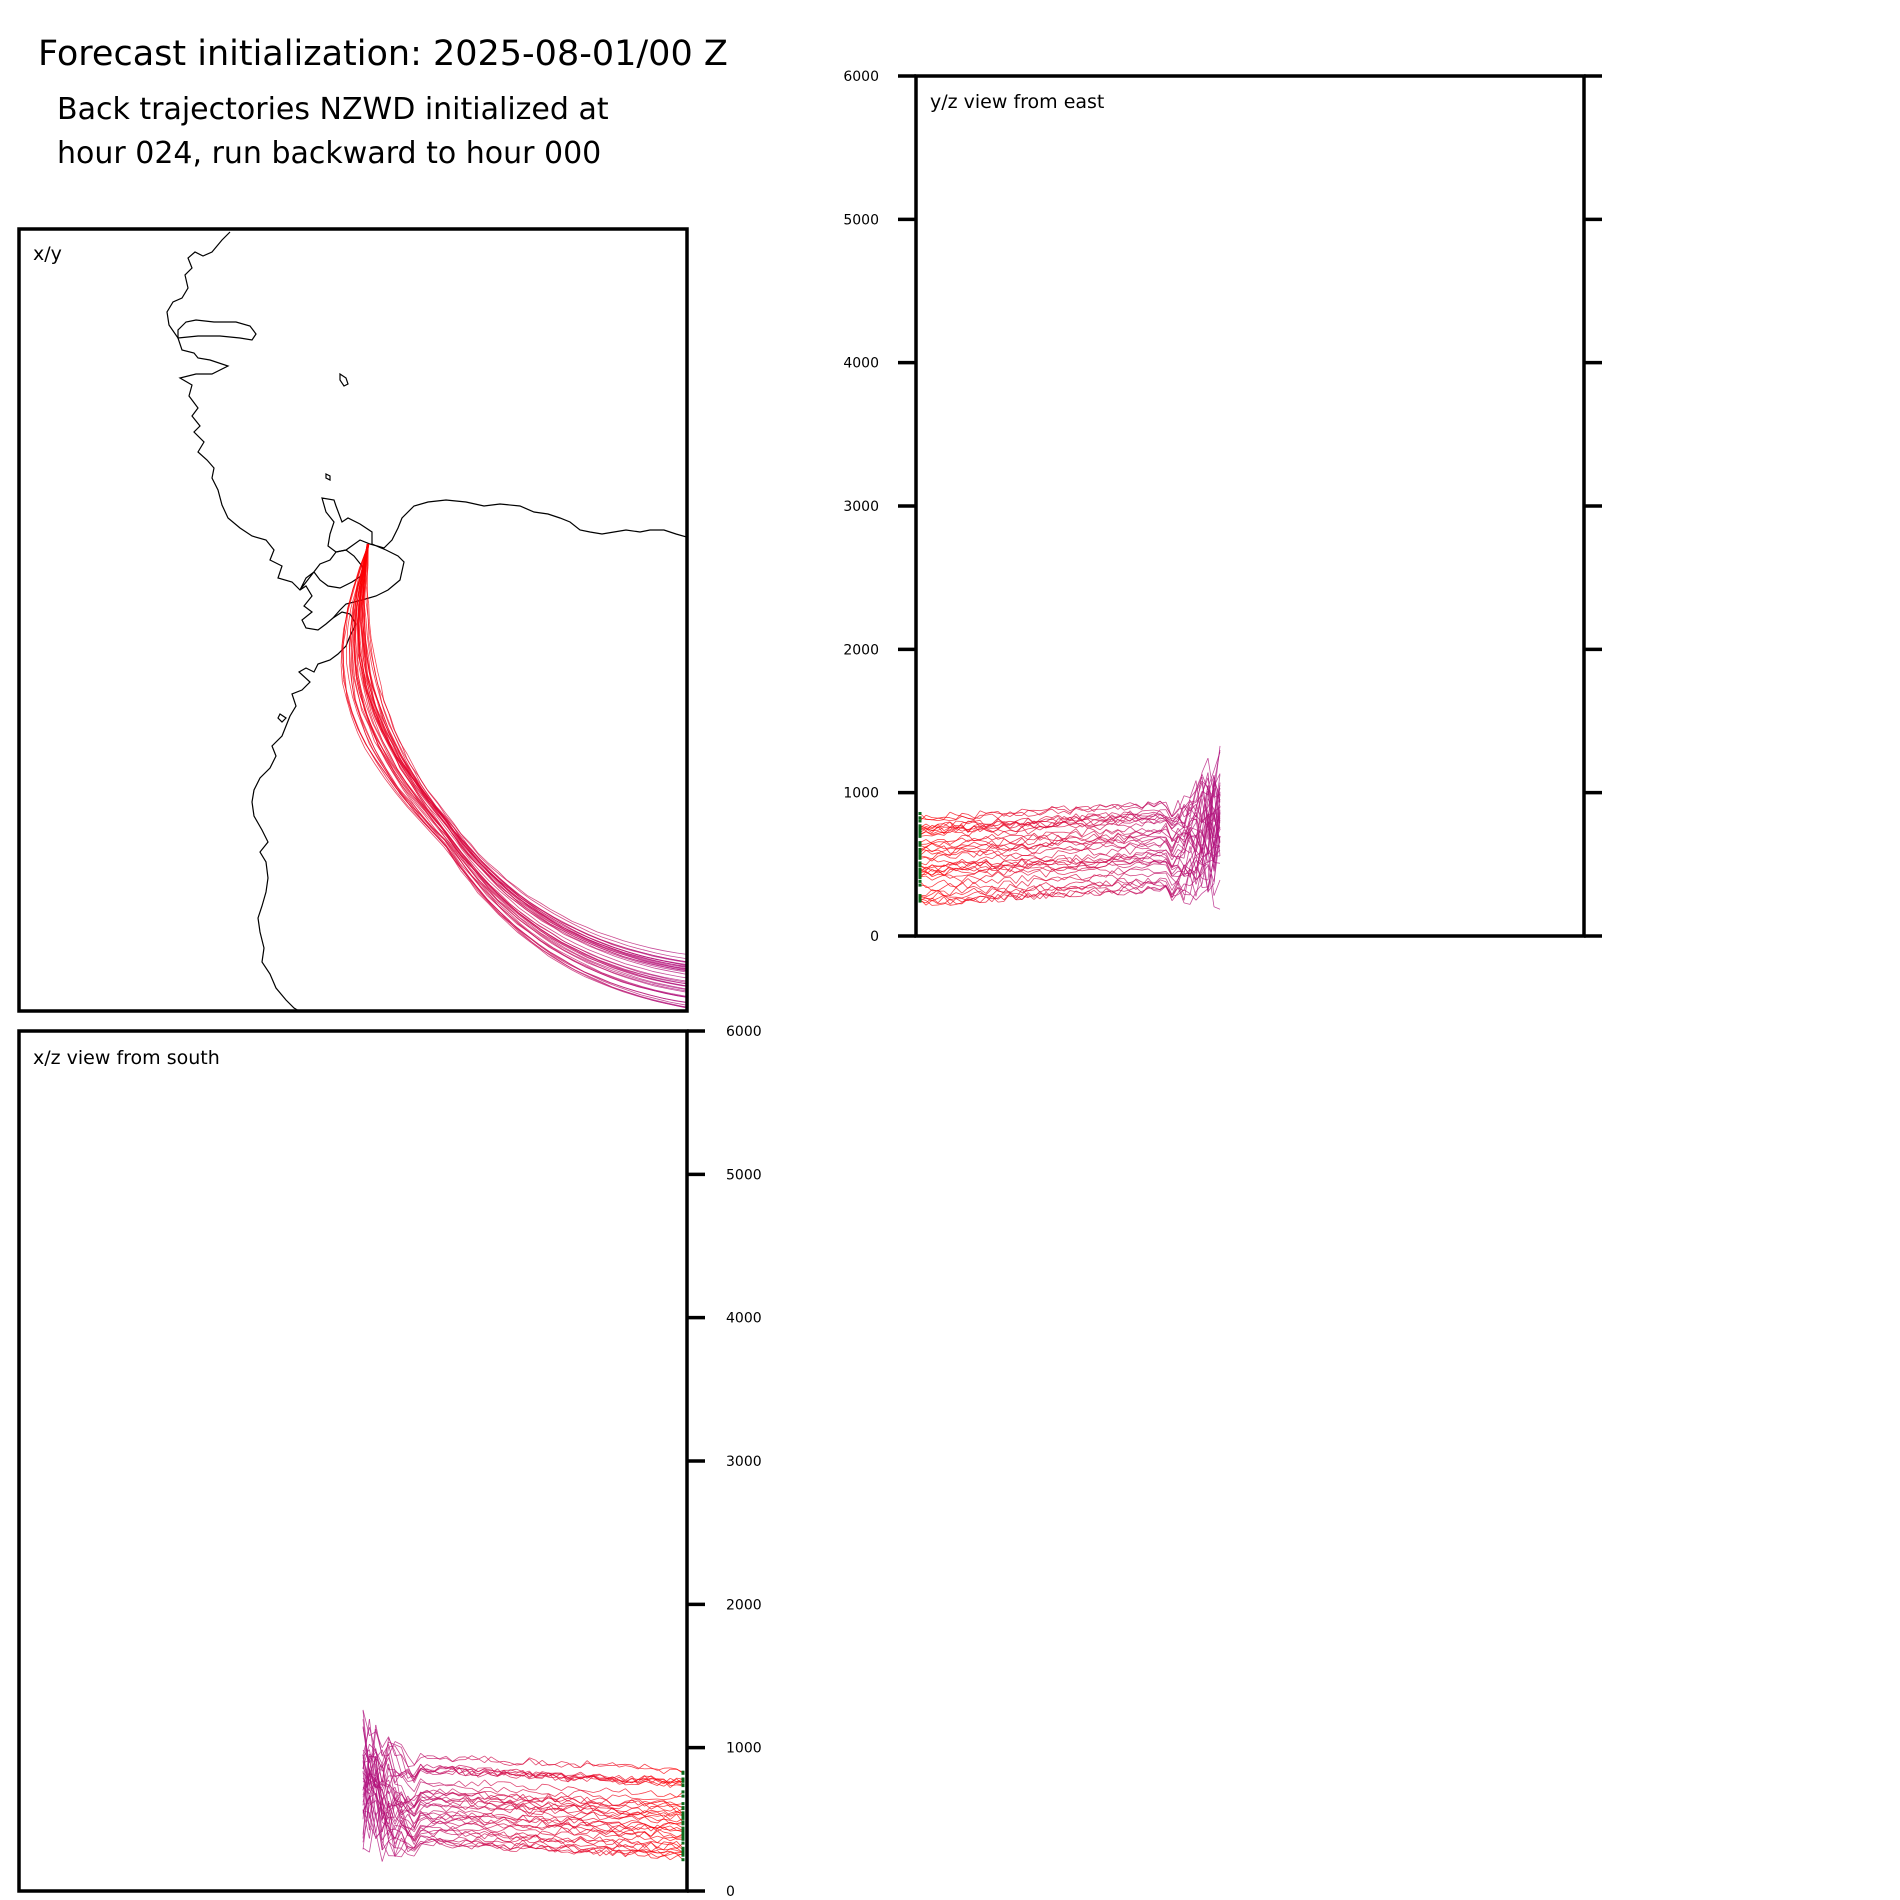 Image resolution: width=1900 pixels, height=1900 pixels. What do you see at coordinates (920, 830) in the screenshot?
I see `yz-trajectory-start-point` at bounding box center [920, 830].